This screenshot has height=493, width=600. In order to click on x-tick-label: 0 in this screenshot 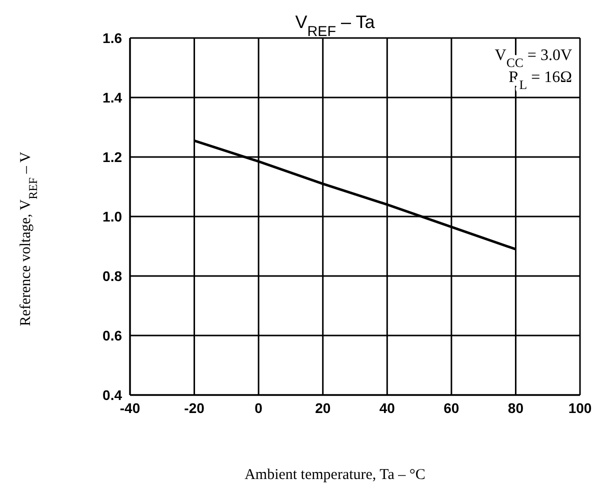, I will do `click(258, 408)`.